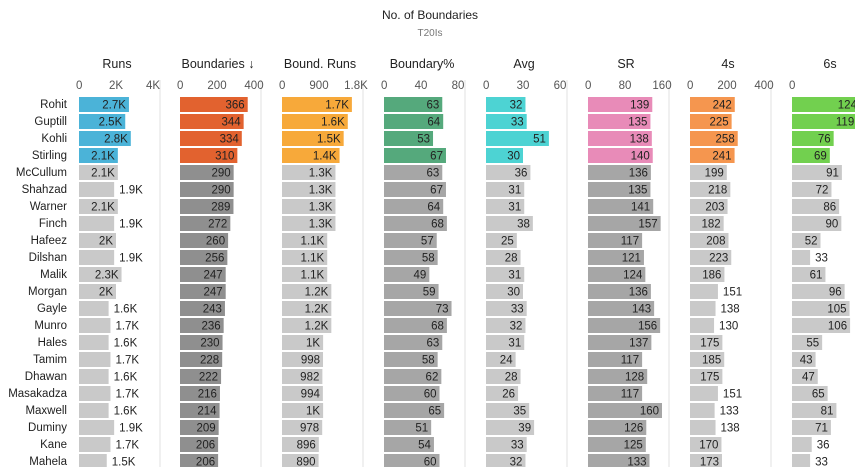 This screenshot has width=855, height=467. Describe the element at coordinates (199, 444) in the screenshot. I see `bar-boundaries-kane` at that location.